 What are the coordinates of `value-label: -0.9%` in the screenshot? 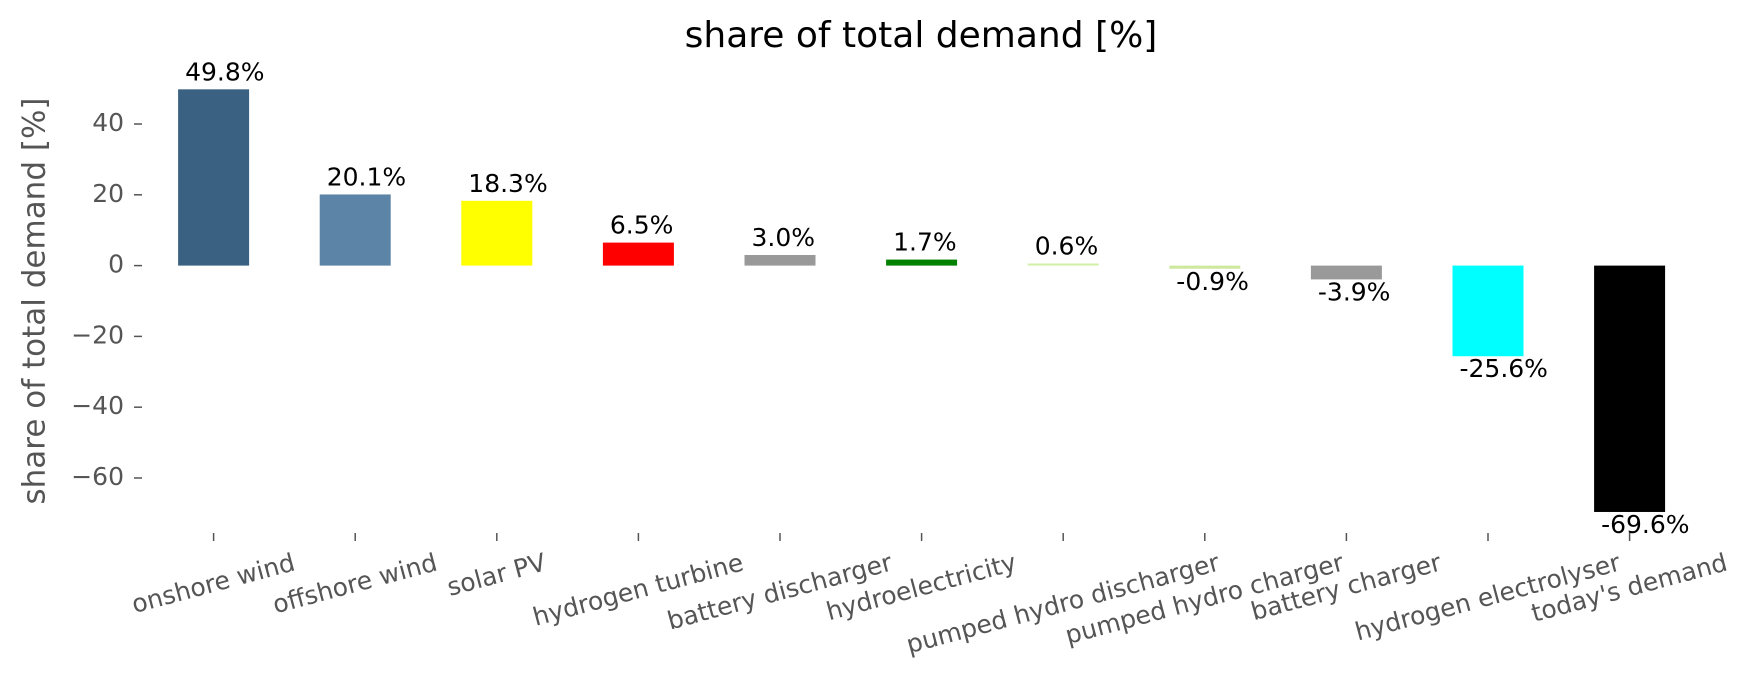 It's located at (1212, 281).